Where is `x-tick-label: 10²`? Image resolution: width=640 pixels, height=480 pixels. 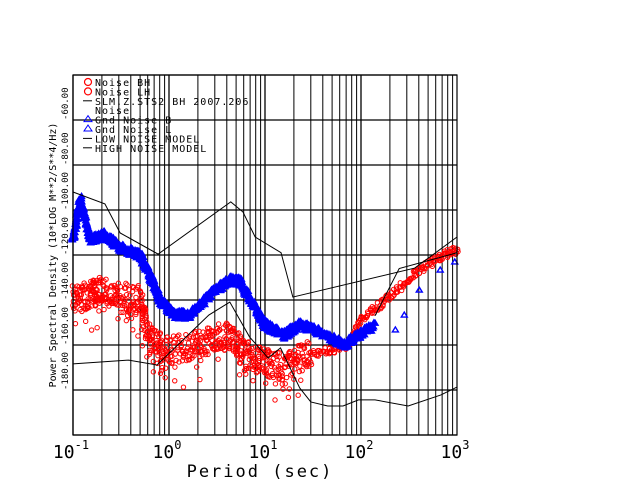
x-tick-label: 10² is located at coordinates (359, 450).